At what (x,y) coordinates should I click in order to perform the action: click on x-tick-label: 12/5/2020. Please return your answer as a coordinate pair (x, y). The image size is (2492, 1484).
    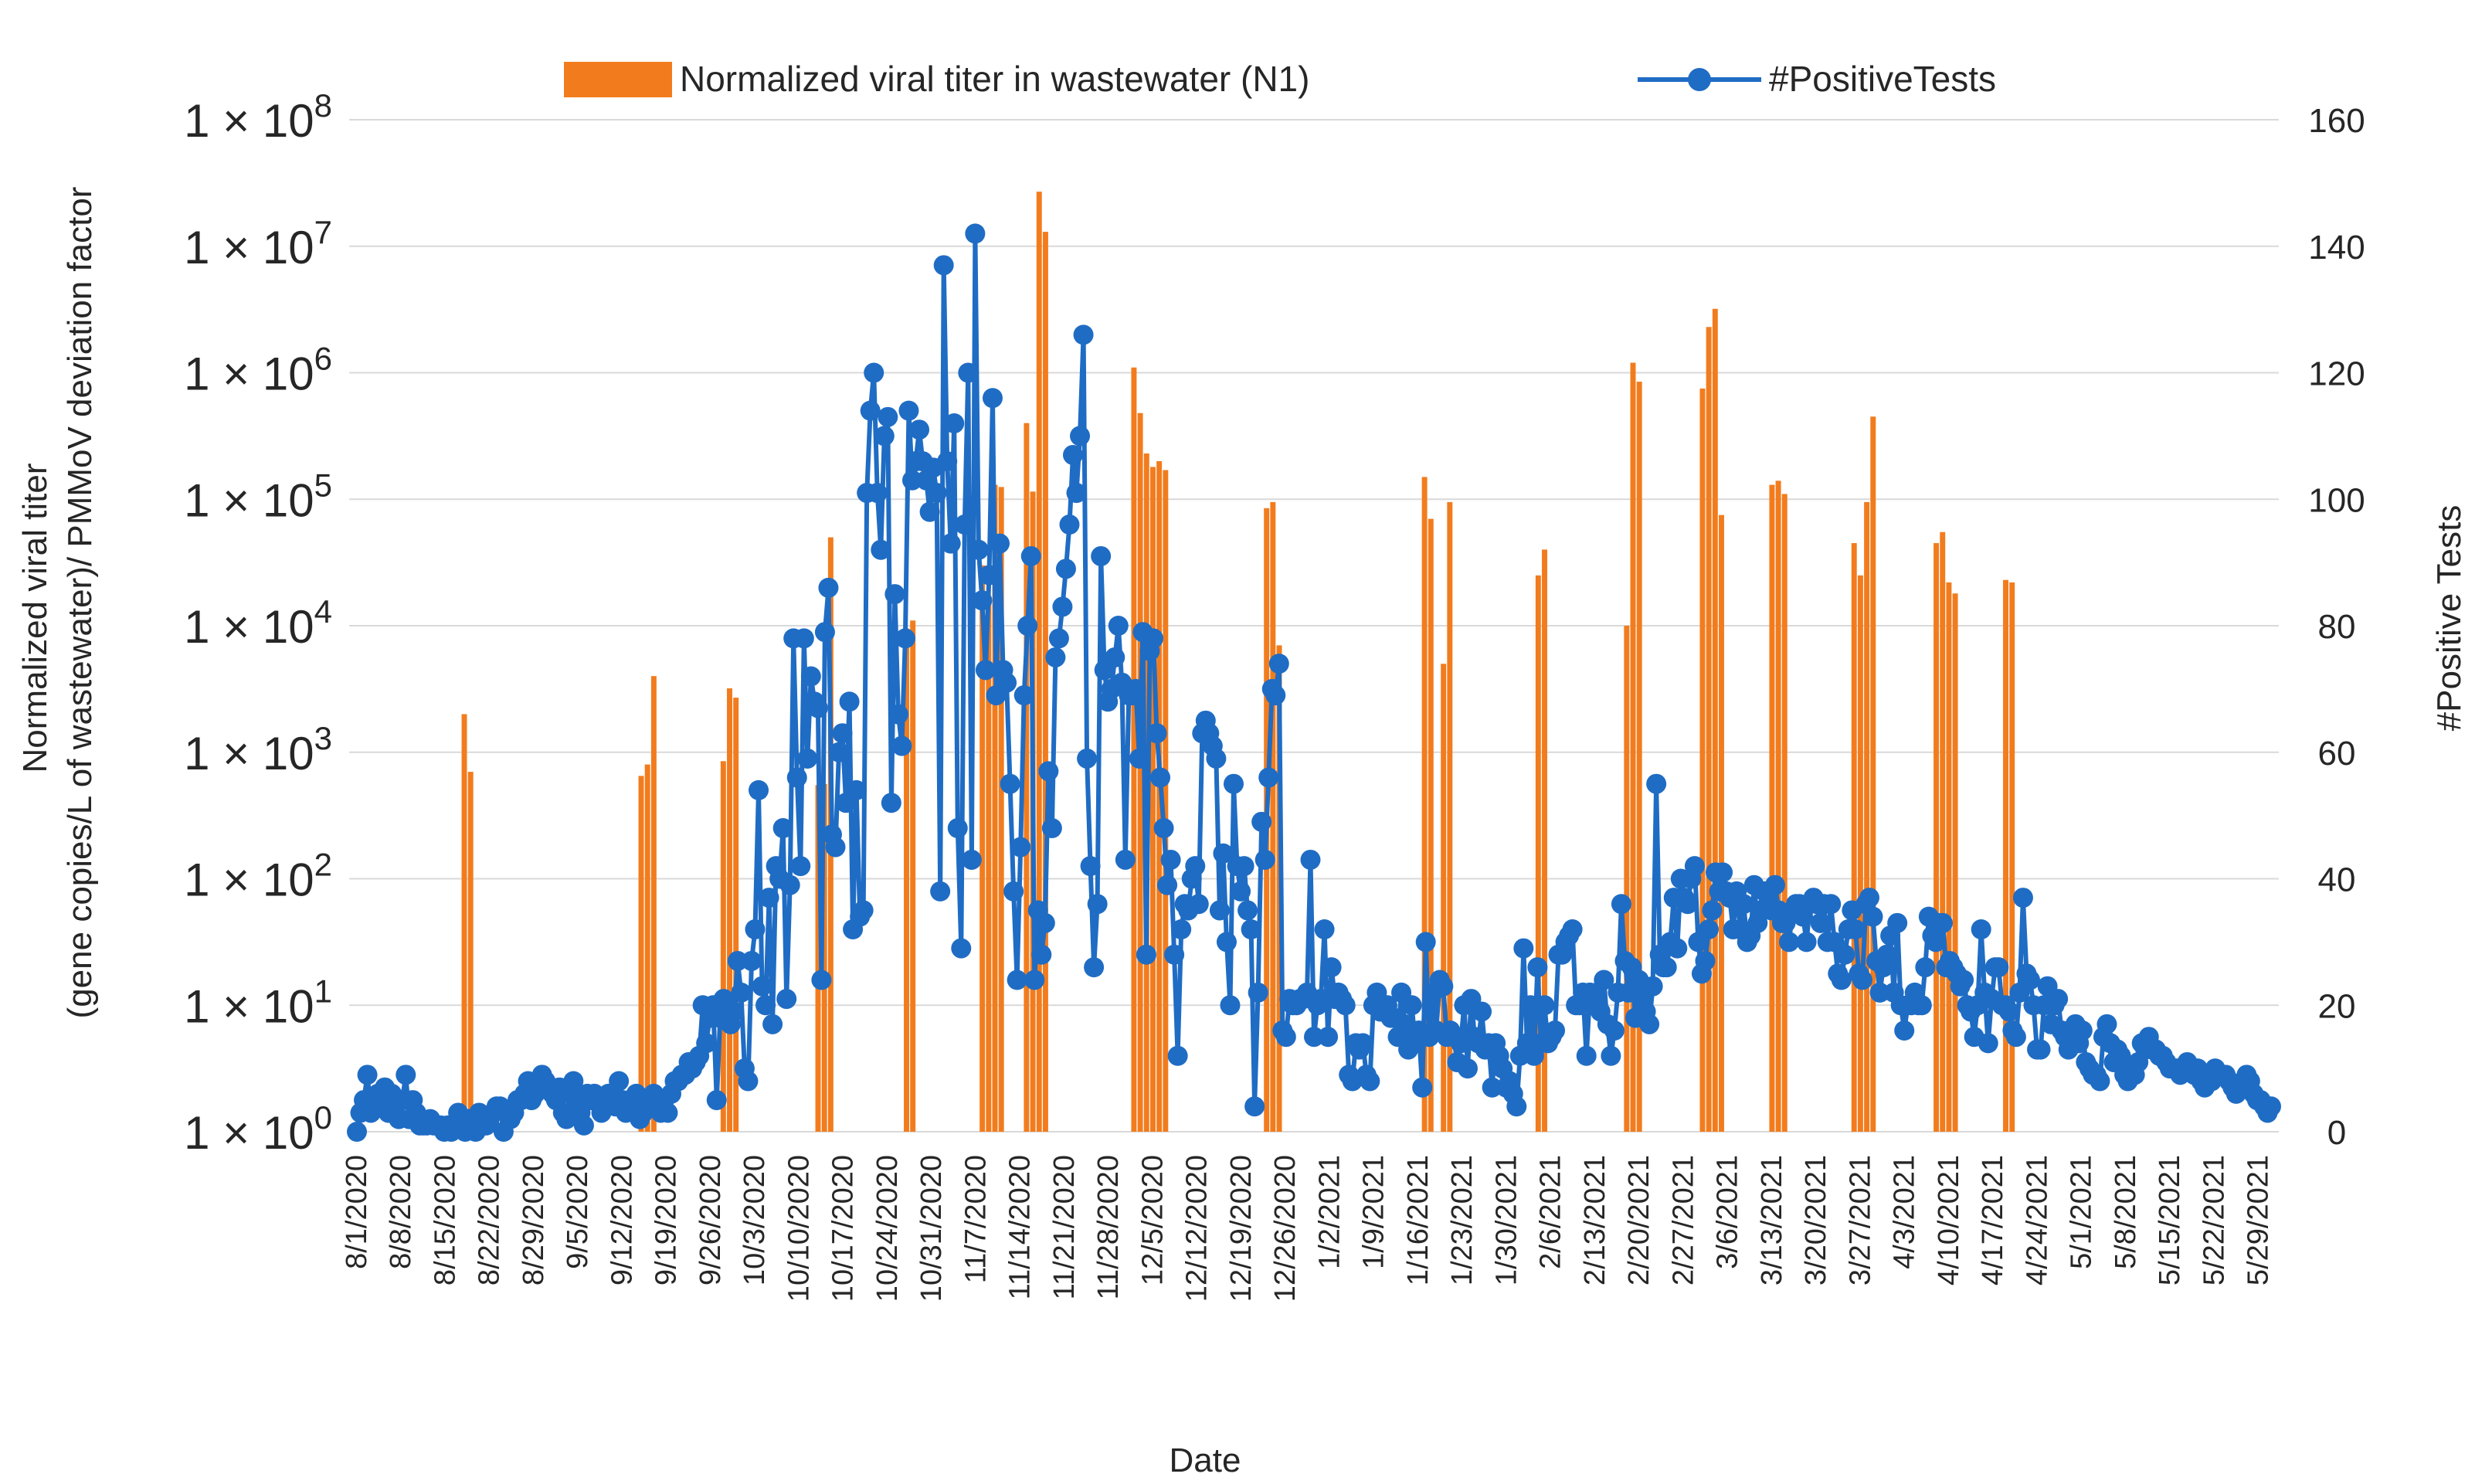
    Looking at the image, I should click on (1153, 1220).